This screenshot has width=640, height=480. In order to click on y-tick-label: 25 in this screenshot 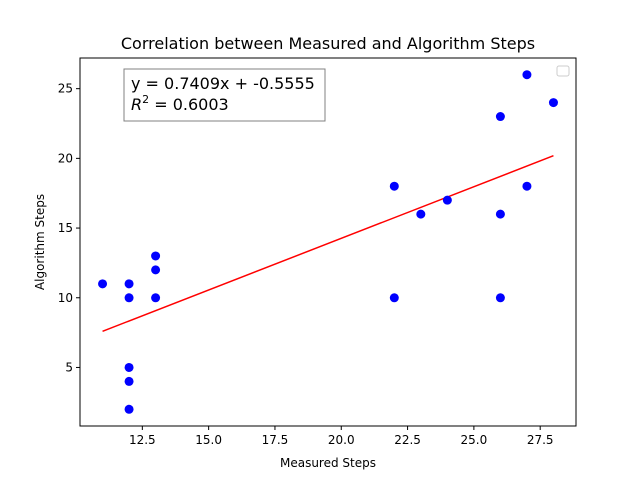, I will do `click(65, 89)`.